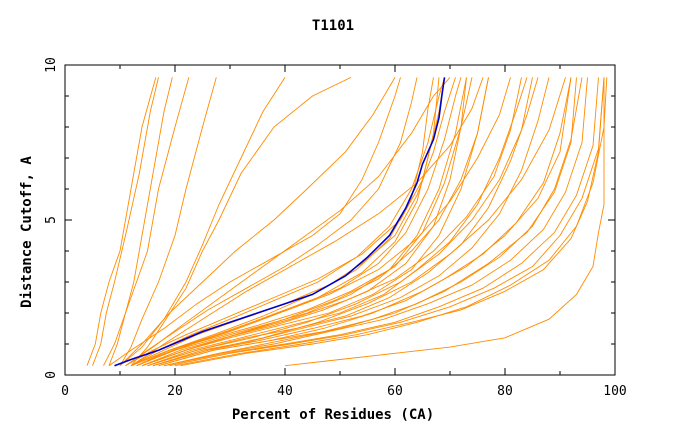  What do you see at coordinates (51, 65) in the screenshot?
I see `y-tick-label: 10` at bounding box center [51, 65].